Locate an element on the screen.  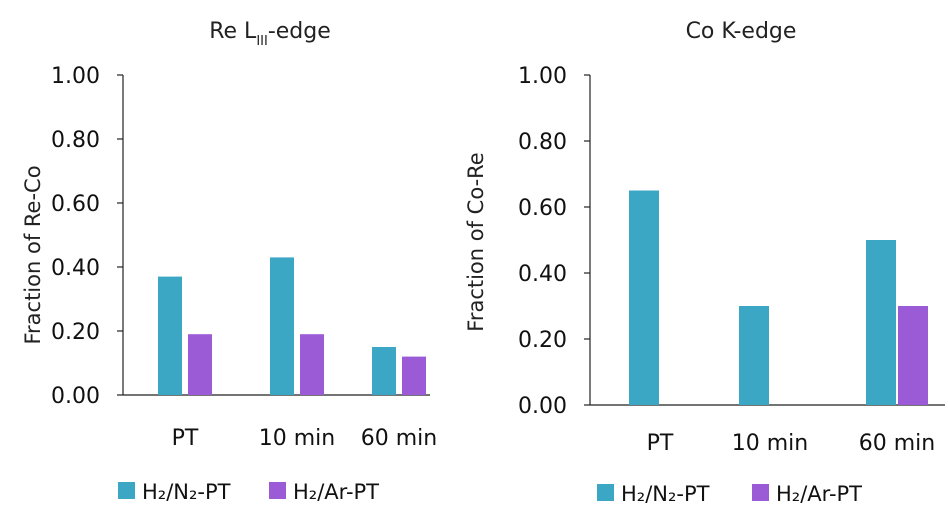
y-axis-label: Fraction of Co-Re is located at coordinates (476, 241).